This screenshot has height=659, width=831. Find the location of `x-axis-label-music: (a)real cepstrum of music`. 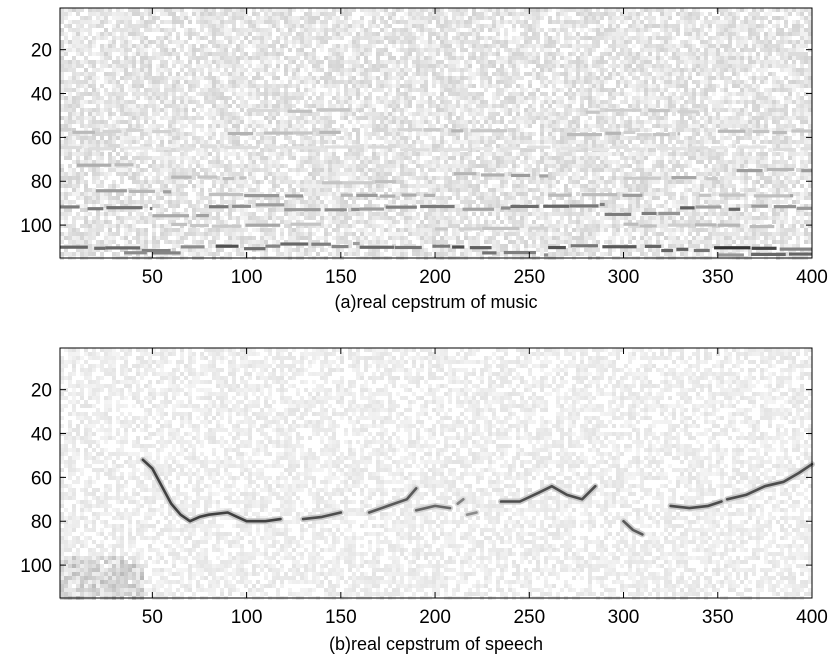

x-axis-label-music: (a)real cepstrum of music is located at coordinates (435, 302).